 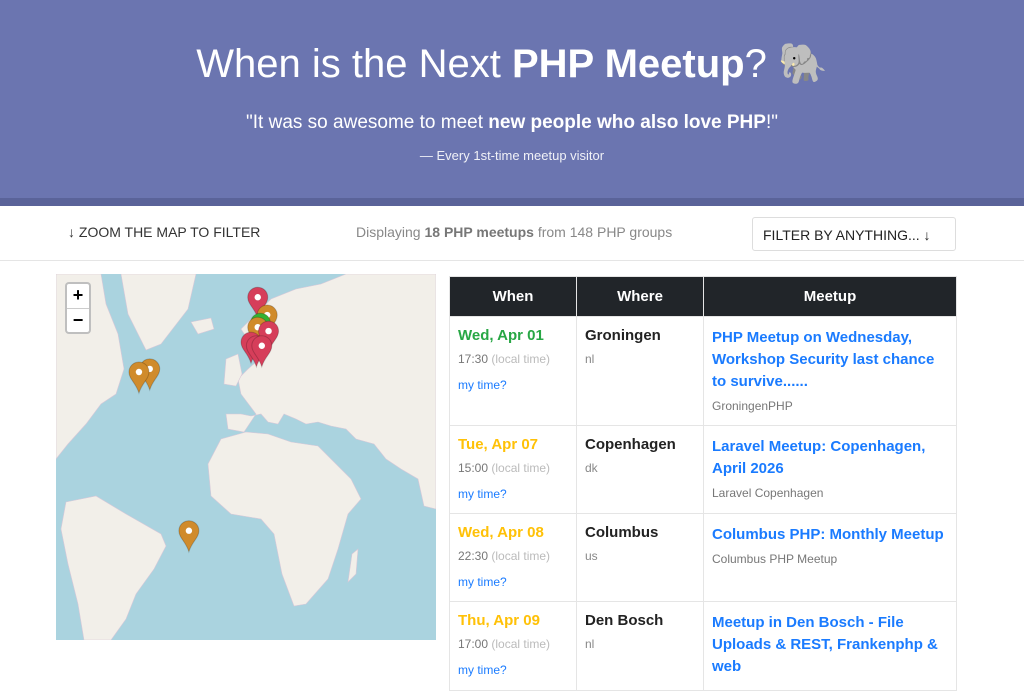 I want to click on meetup-time: 17:00 (local time), so click(x=504, y=644).